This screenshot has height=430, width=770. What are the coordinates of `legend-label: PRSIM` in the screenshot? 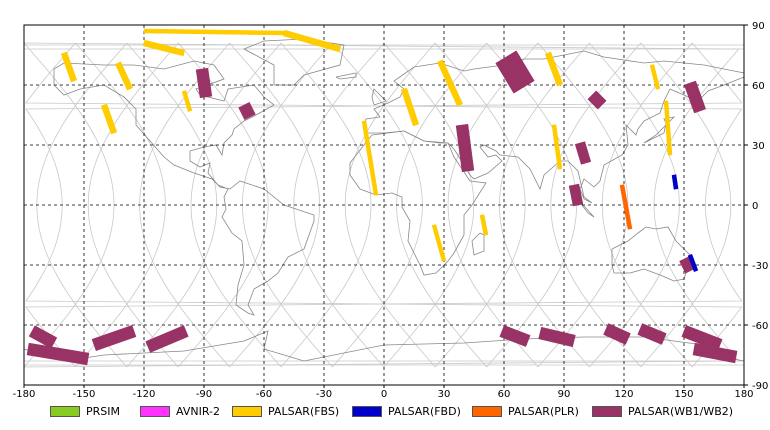 It's located at (103, 411).